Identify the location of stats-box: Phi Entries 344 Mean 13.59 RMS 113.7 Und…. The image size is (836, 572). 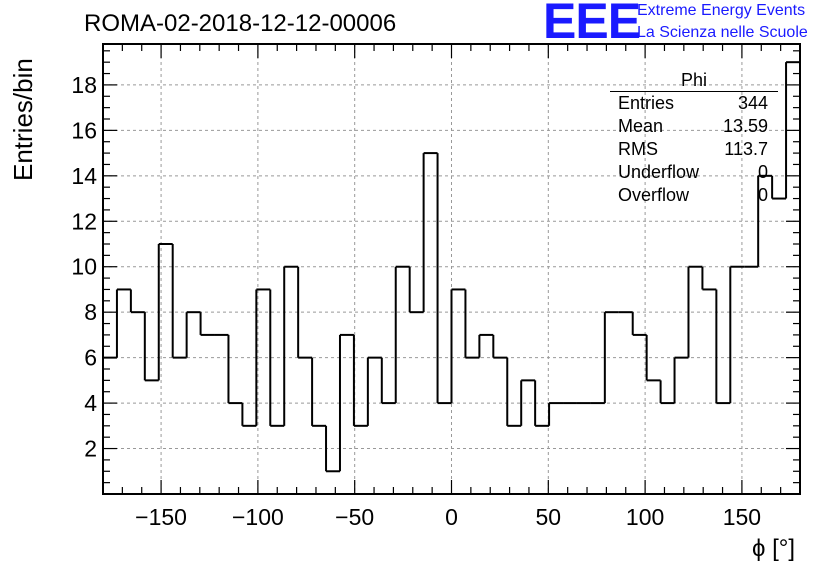
(694, 138).